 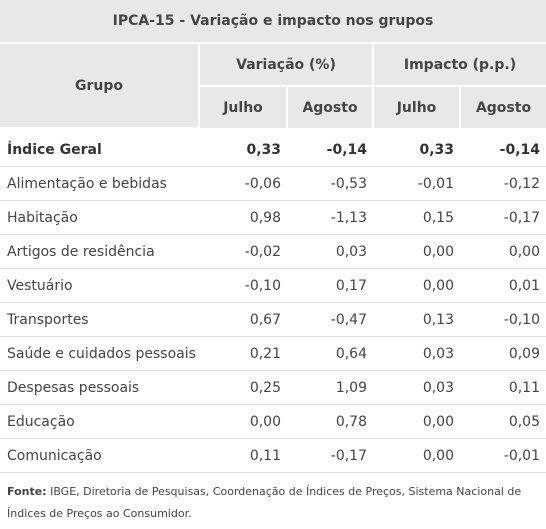 I want to click on cell-grupo: Saúde e cuidados pessoais, so click(x=99, y=353).